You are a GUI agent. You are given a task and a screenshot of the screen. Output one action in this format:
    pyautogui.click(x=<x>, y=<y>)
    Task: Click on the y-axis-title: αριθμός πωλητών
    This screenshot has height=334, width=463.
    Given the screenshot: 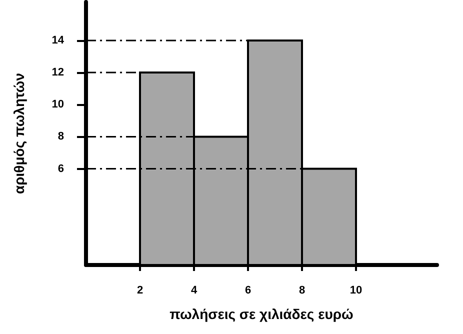 What is the action you would take?
    pyautogui.click(x=19, y=133)
    